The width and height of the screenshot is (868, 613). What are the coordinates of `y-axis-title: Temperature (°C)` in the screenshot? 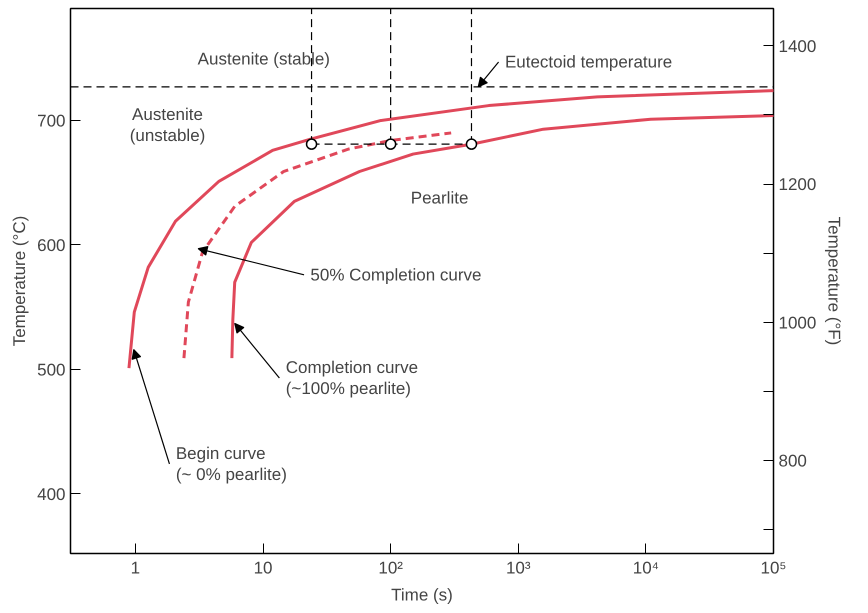 It's located at (20, 281).